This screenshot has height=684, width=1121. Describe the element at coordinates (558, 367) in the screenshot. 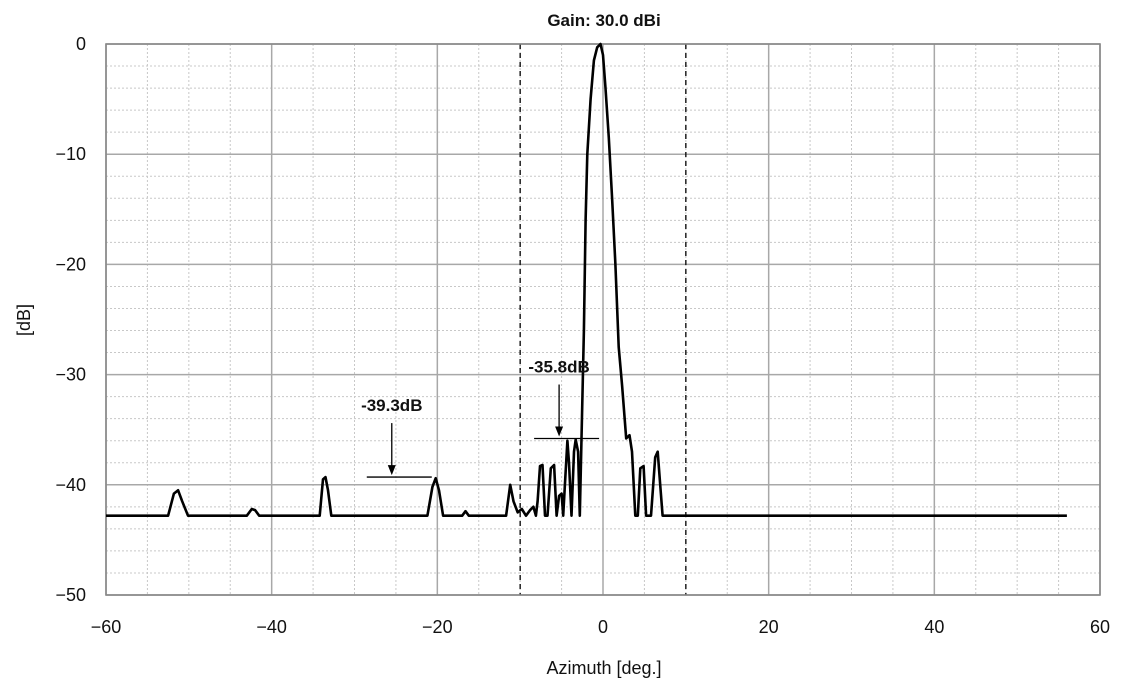

I see `annotation-label: -35.8dB` at that location.